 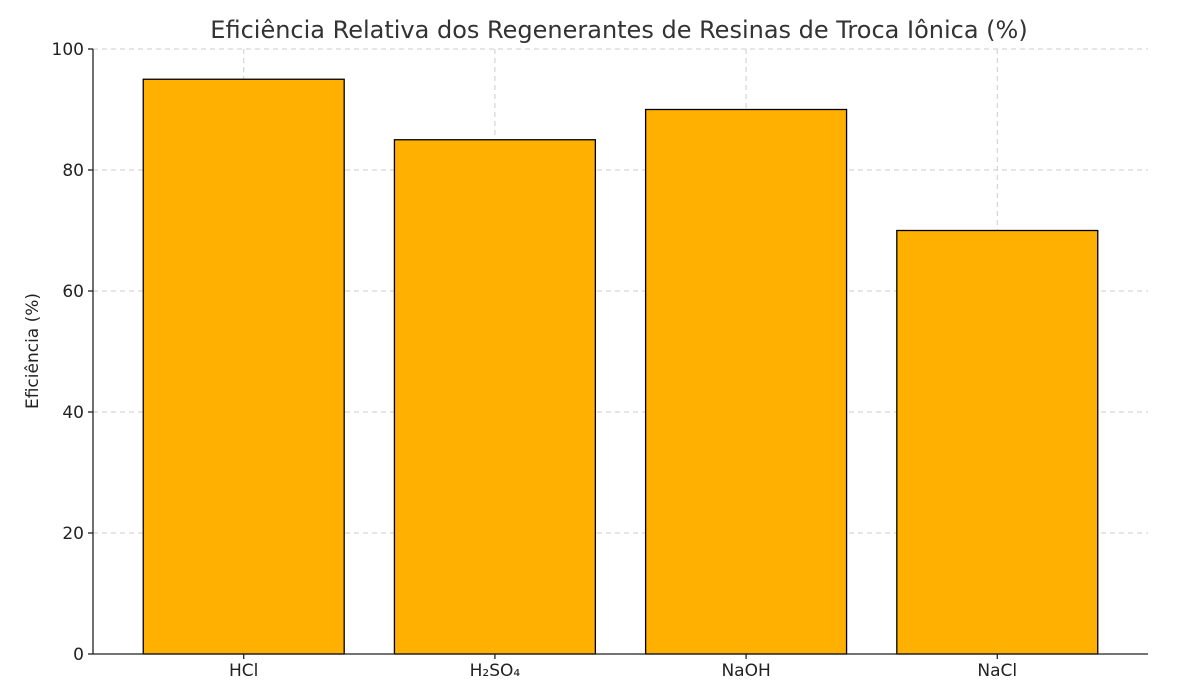 I want to click on x-tick-label: NaOH, so click(x=745, y=671).